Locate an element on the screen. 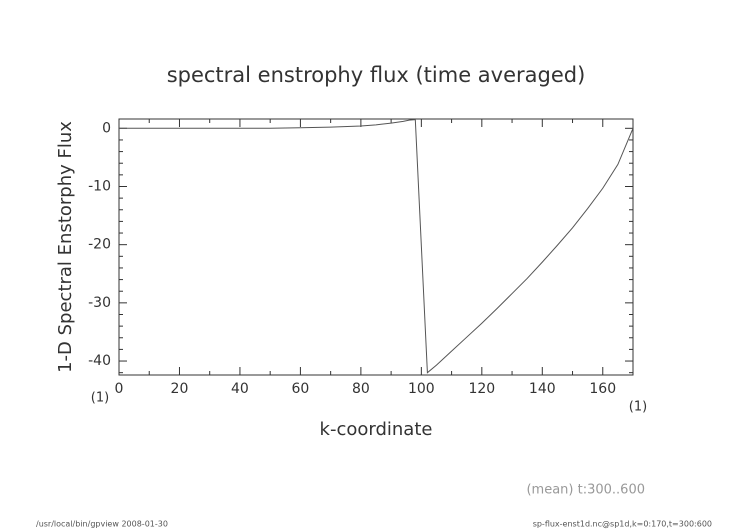 Image resolution: width=752 pixels, height=532 pixels. x-tick-label: 40 is located at coordinates (240, 389).